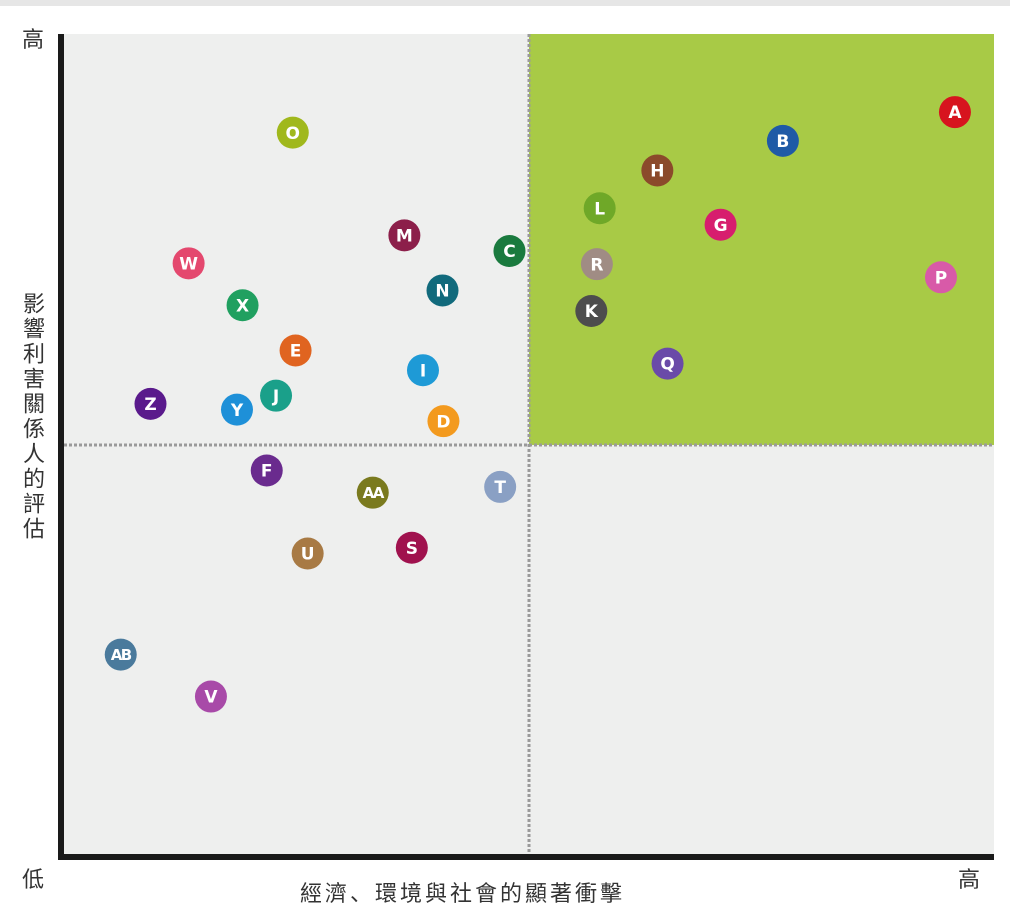 The image size is (1010, 918). I want to click on point-label: T, so click(500, 488).